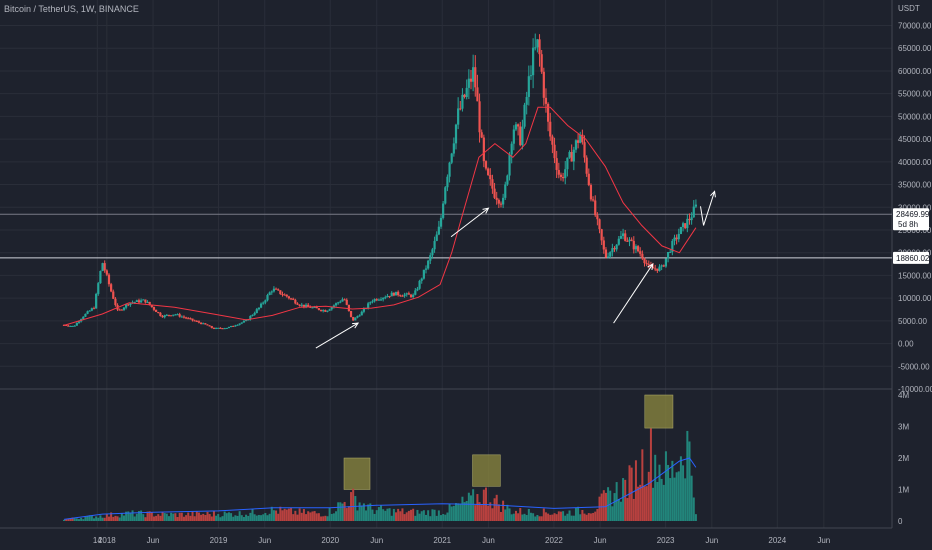  I want to click on price-tick-label: 55000.00, so click(915, 94).